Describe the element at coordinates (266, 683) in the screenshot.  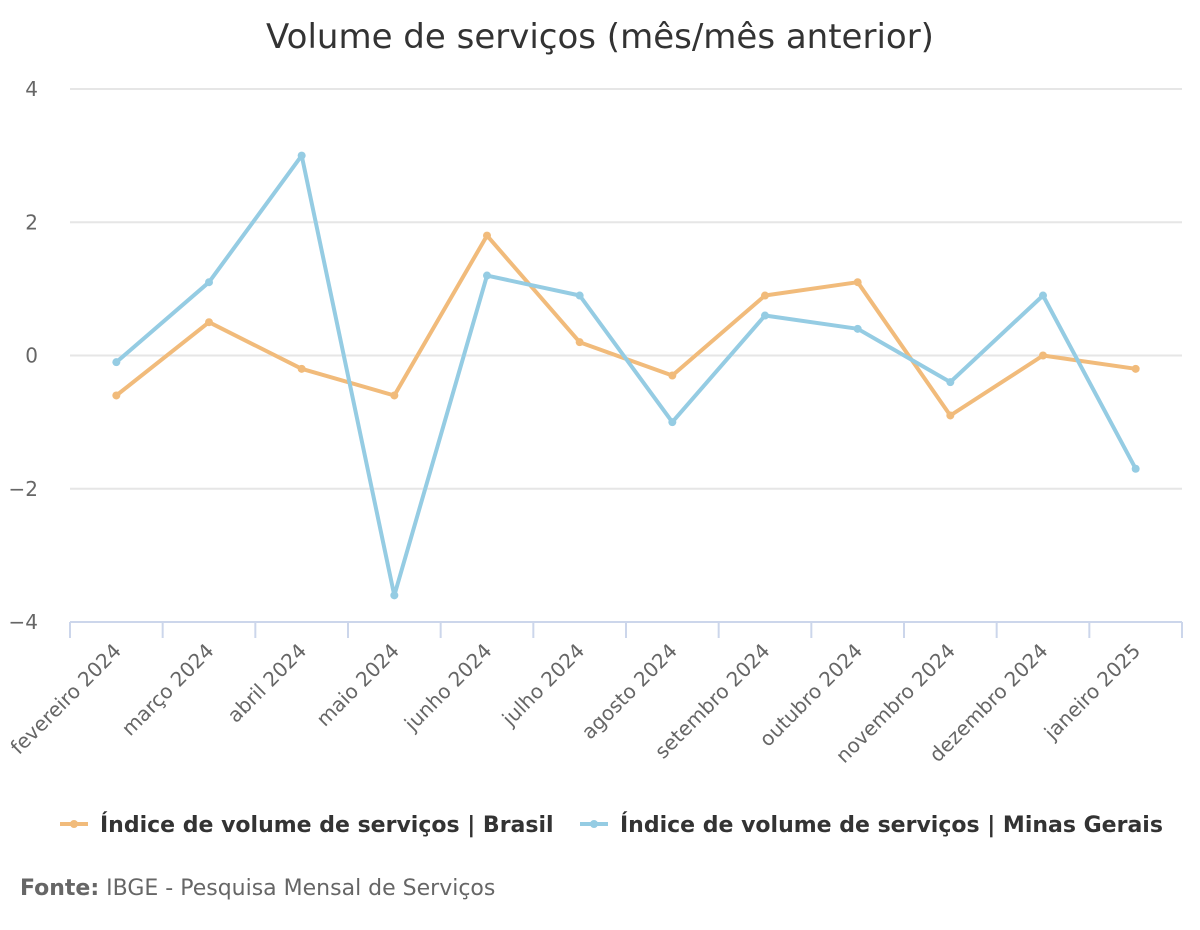
I see `x-tick-label: abril 2024` at that location.